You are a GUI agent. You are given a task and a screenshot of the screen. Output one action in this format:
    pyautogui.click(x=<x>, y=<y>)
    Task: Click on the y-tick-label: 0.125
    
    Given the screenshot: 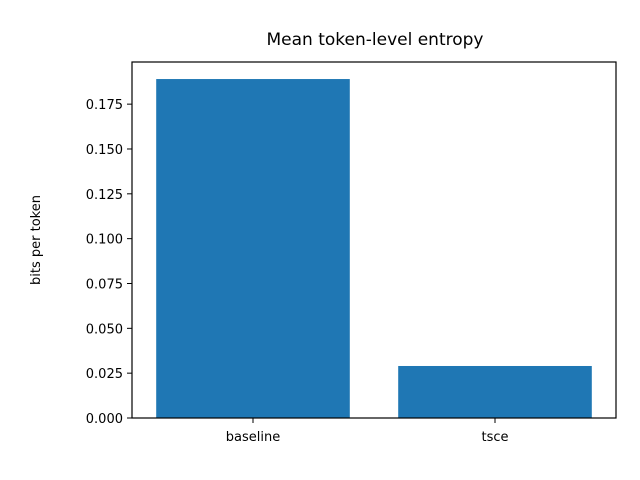 What is the action you would take?
    pyautogui.click(x=104, y=195)
    